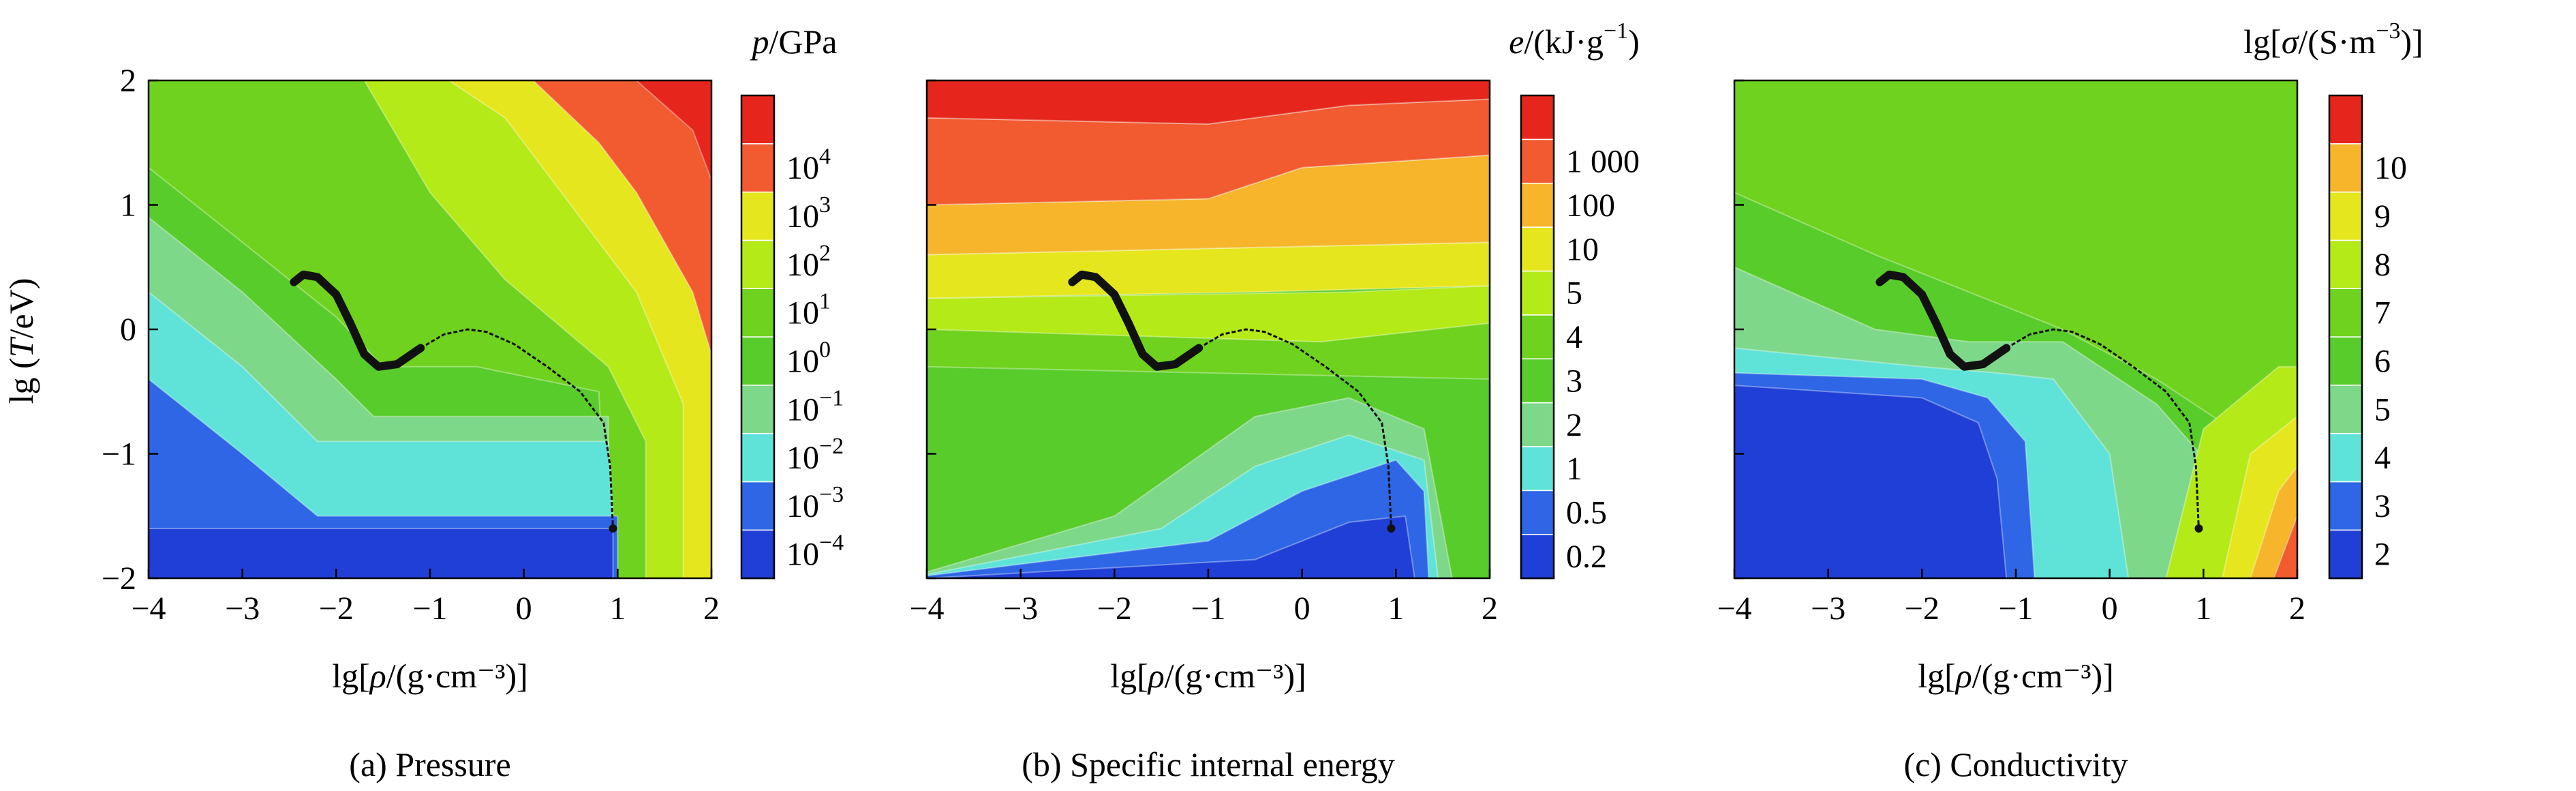  I want to click on colorbar-label: 10⁻², so click(815, 455).